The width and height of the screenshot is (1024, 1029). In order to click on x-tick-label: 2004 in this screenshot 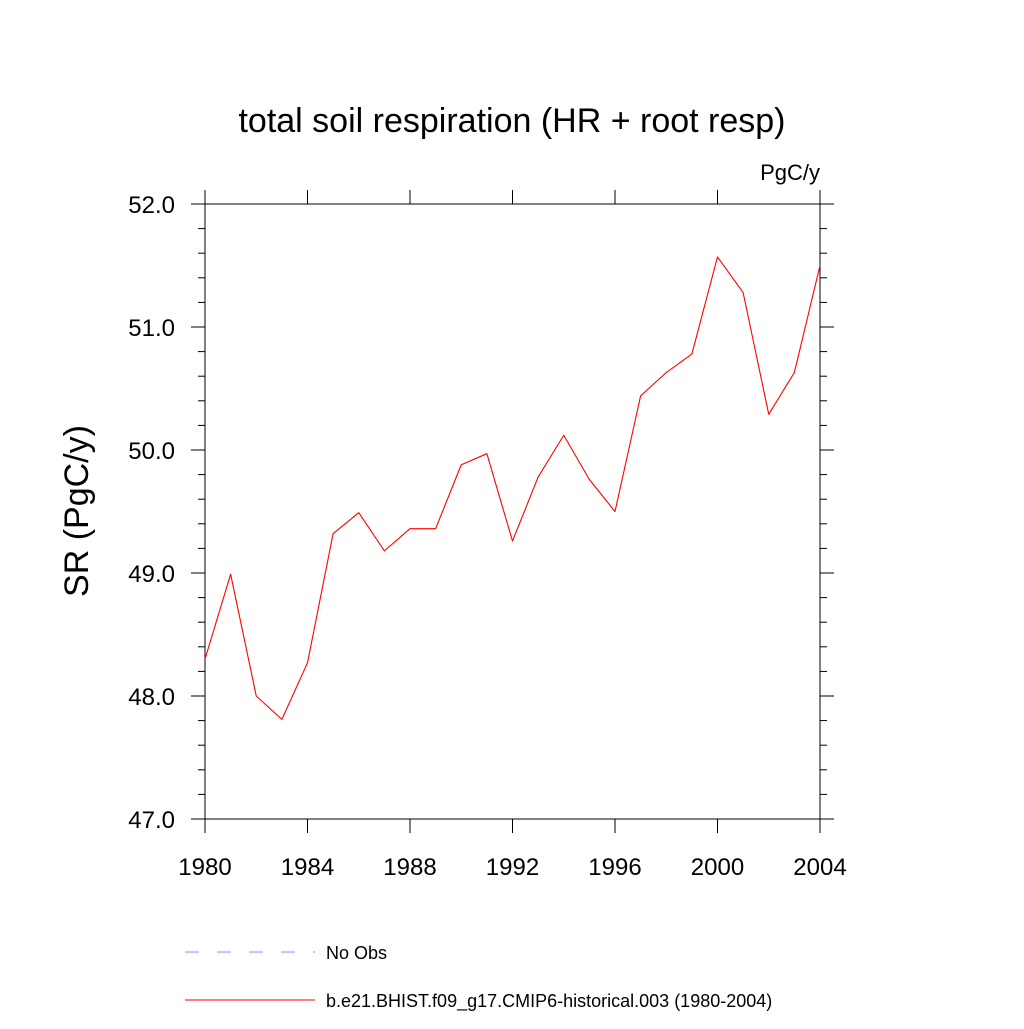, I will do `click(819, 867)`.